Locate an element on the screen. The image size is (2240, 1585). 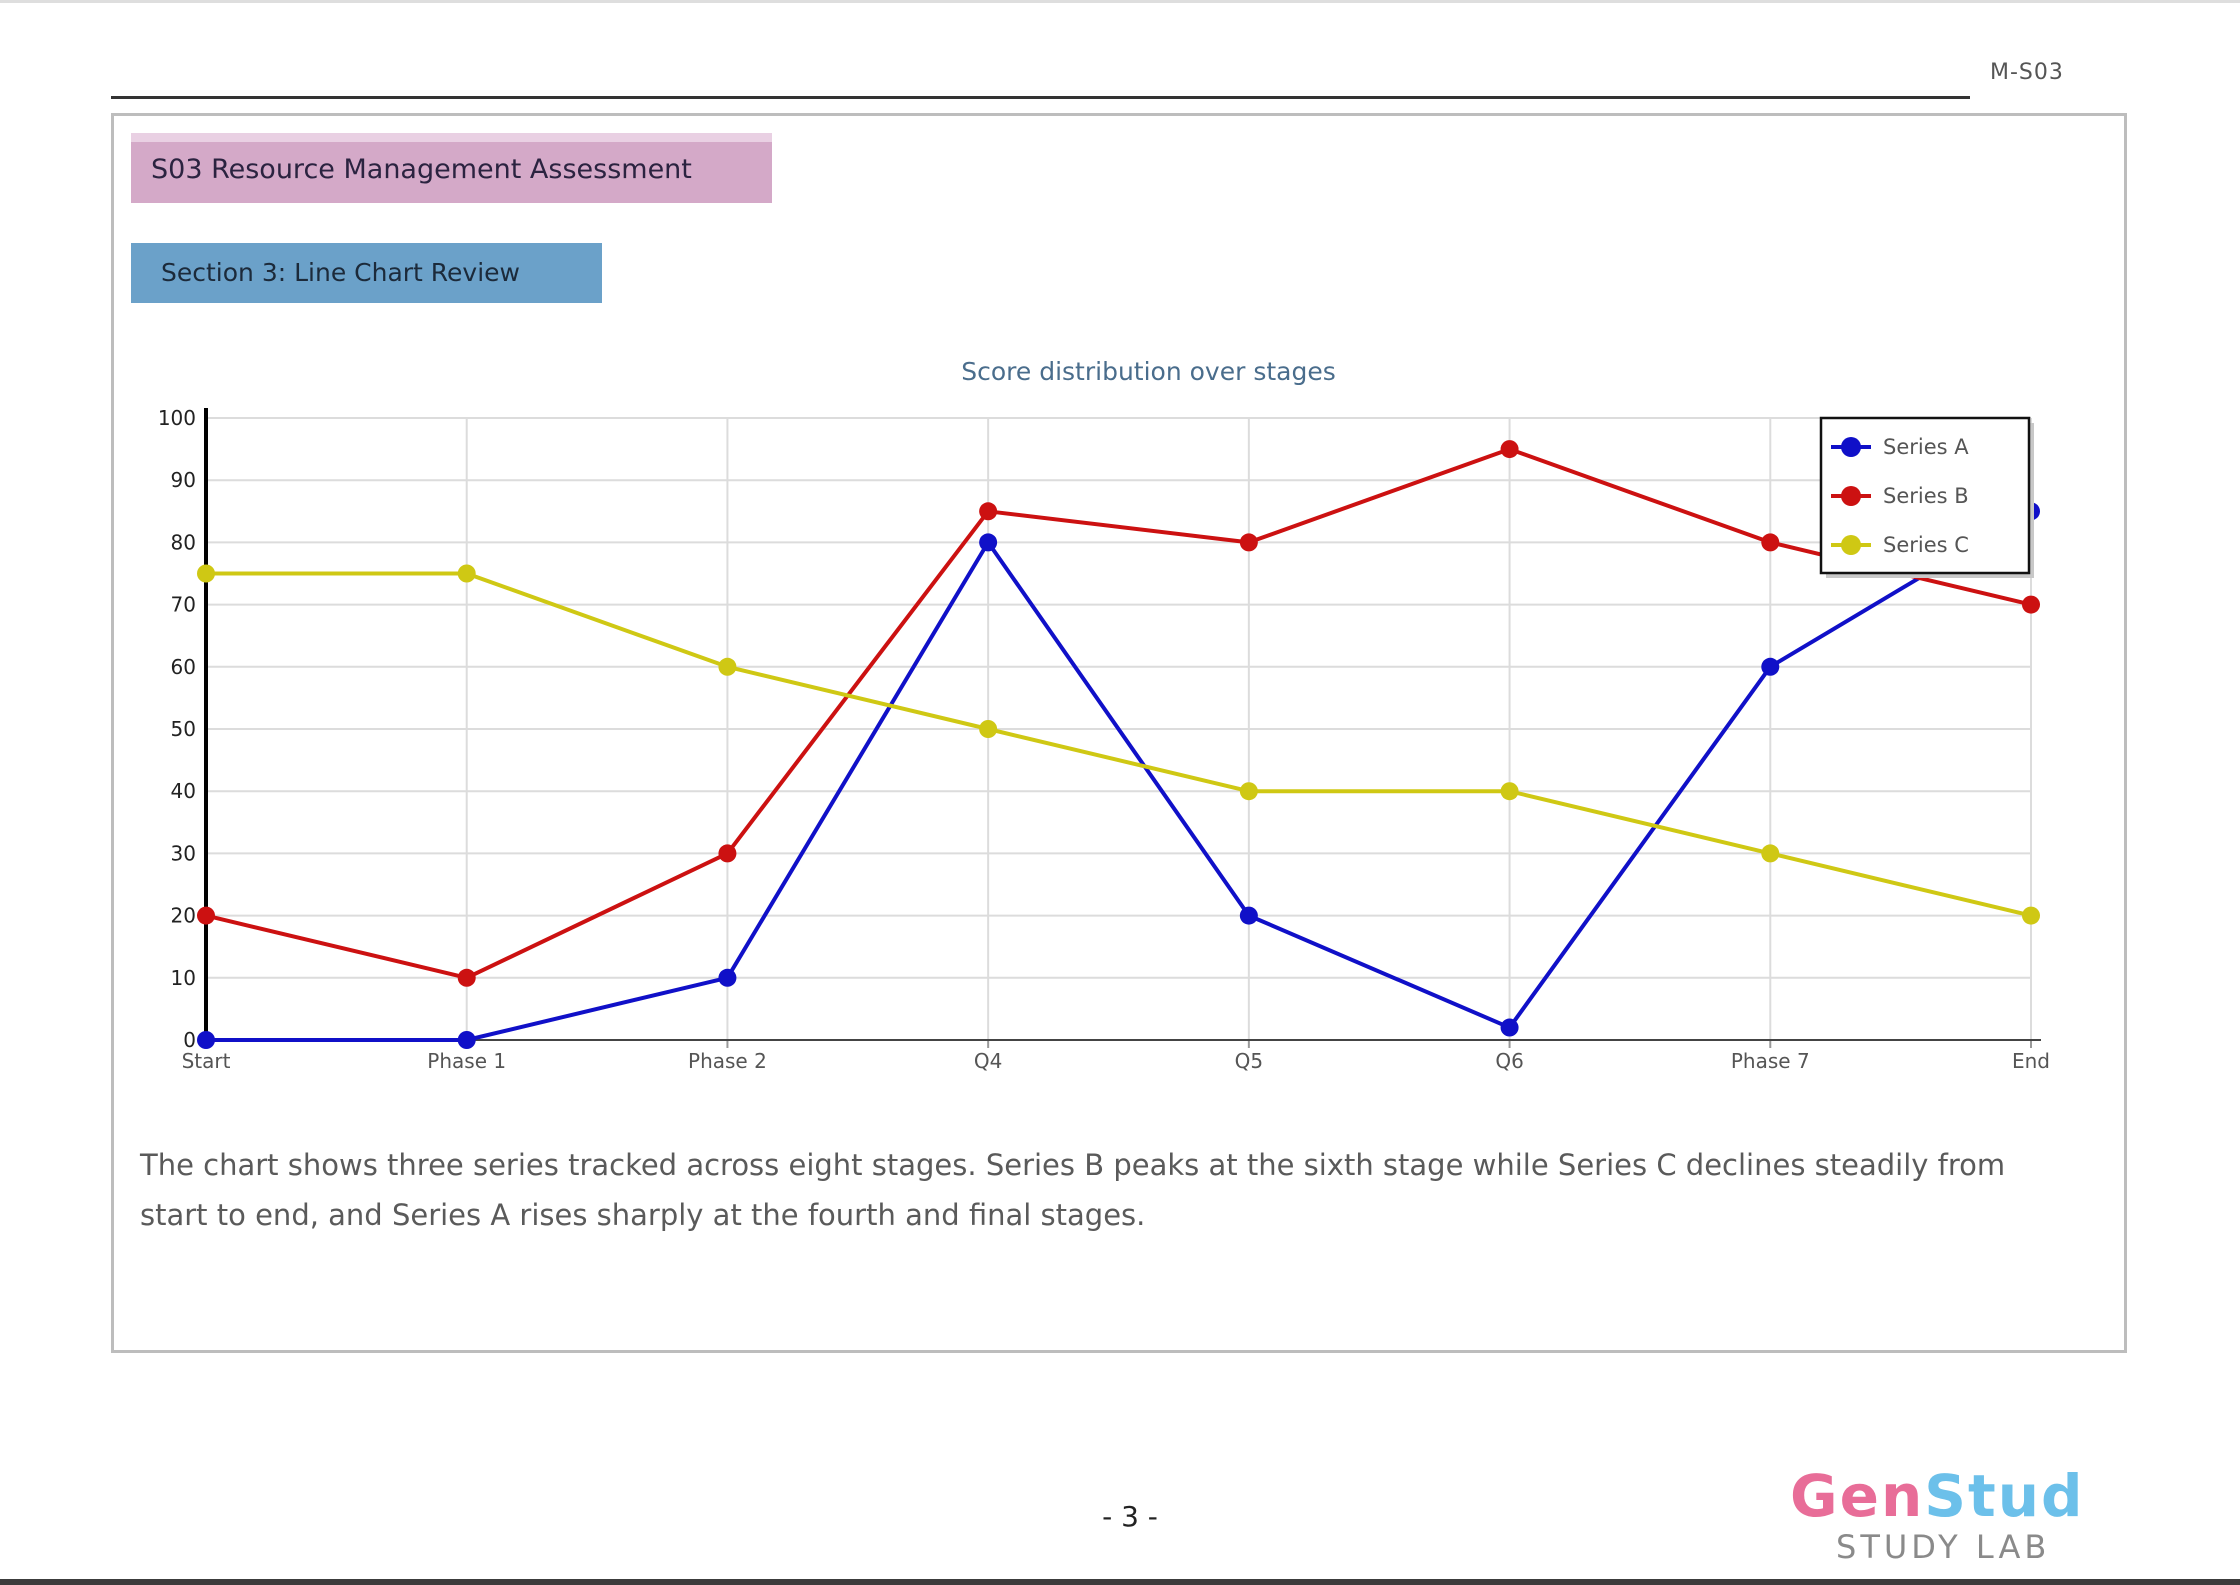
y-tick-label: 70 is located at coordinates (183, 605).